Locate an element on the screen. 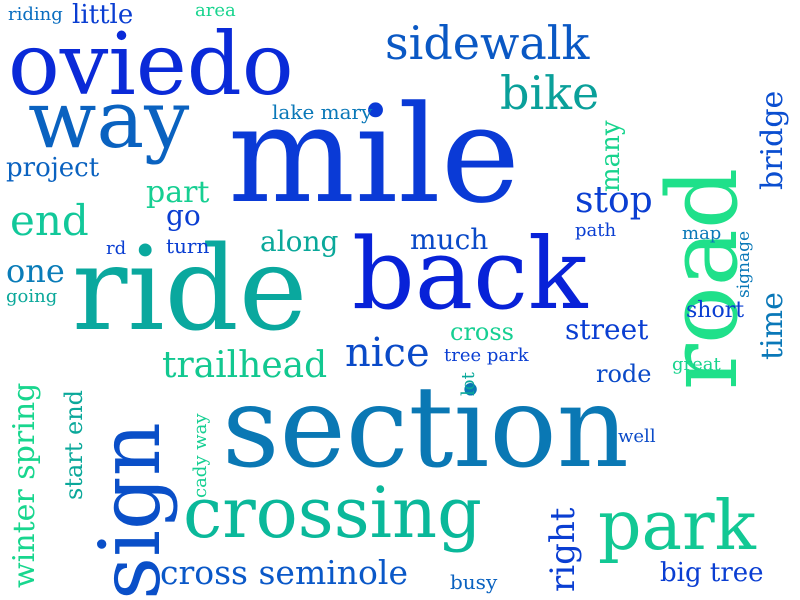 The width and height of the screenshot is (800, 600). word-cady-way: cady way is located at coordinates (200, 455).